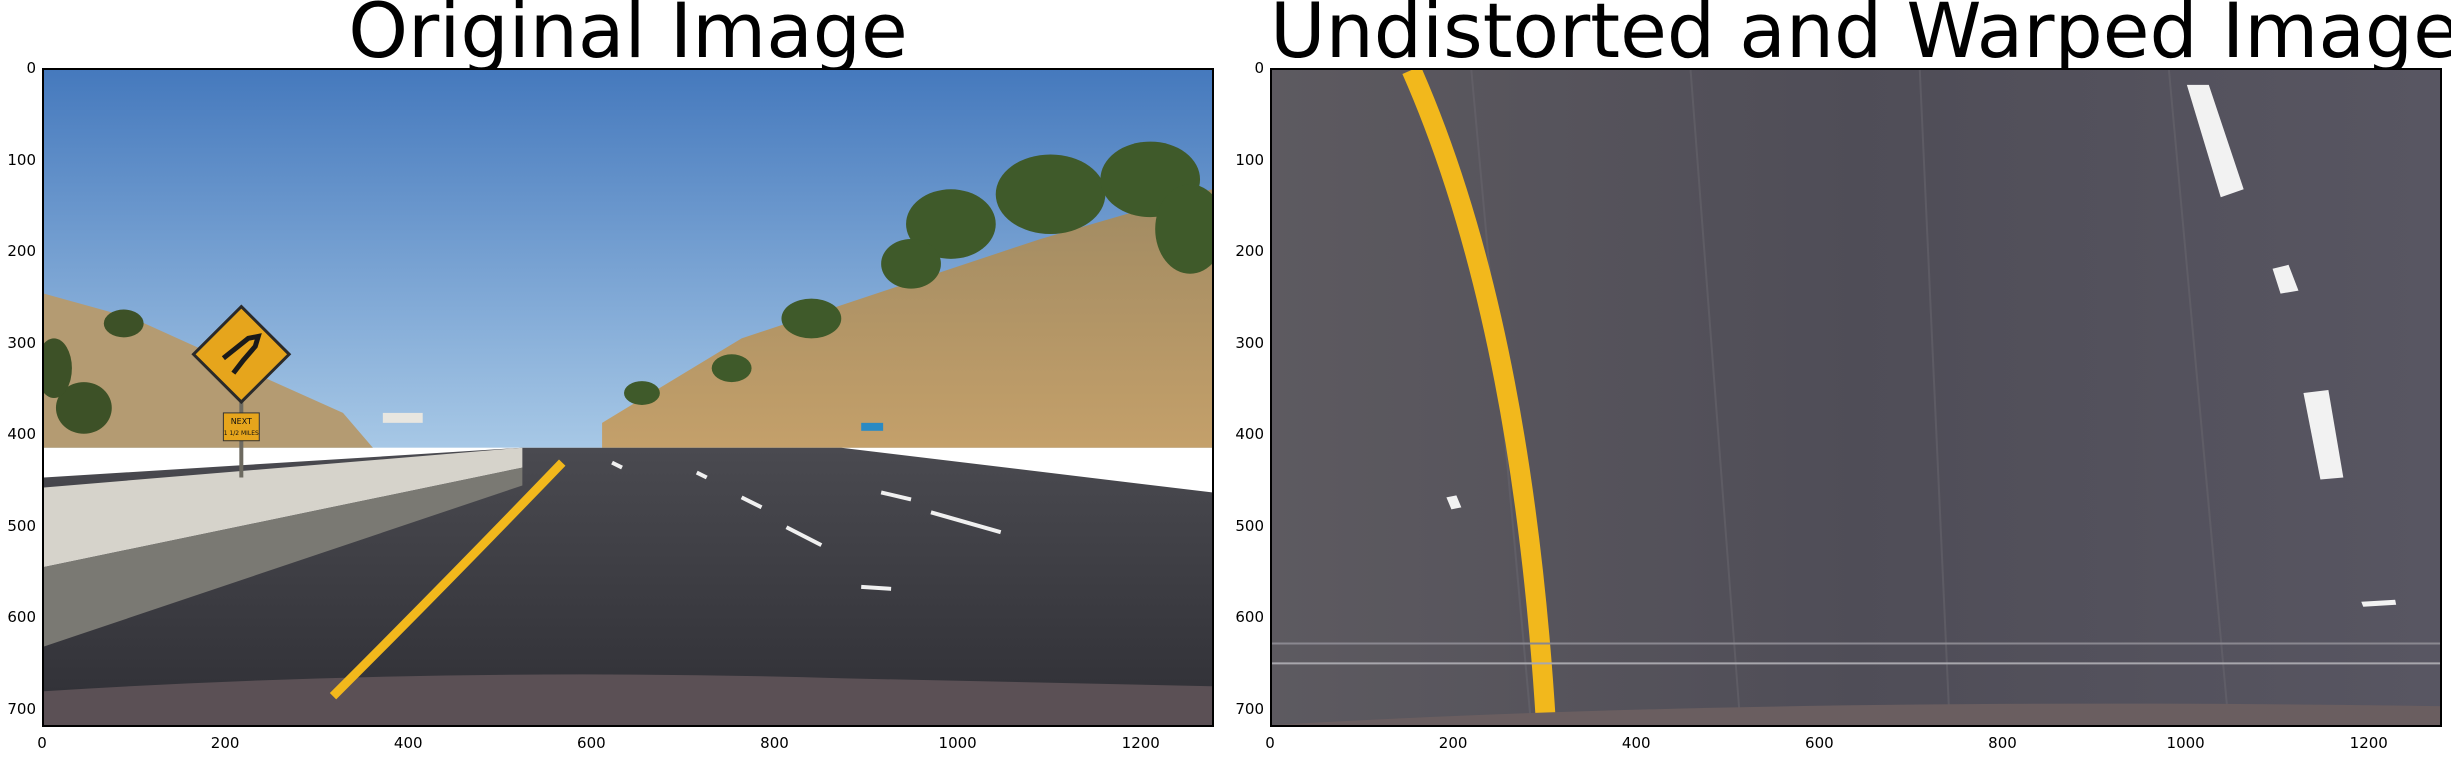  What do you see at coordinates (283, 507) in the screenshot?
I see `median-barrier` at bounding box center [283, 507].